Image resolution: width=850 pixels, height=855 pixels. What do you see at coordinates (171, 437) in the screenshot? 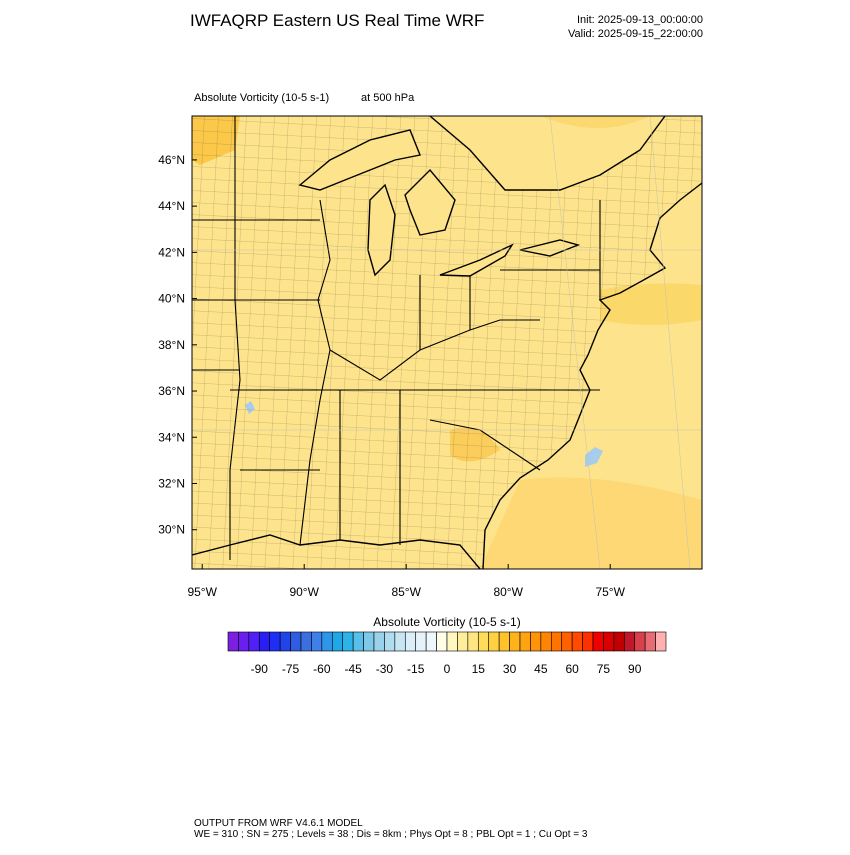
I see `lat-label: 34°N` at bounding box center [171, 437].